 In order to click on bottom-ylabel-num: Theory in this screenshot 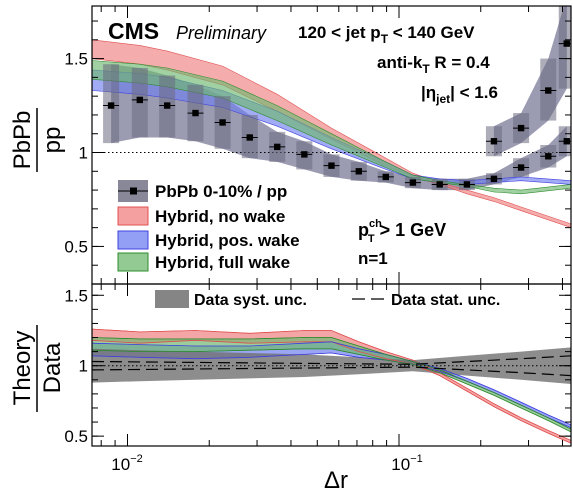, I will do `click(22, 368)`.